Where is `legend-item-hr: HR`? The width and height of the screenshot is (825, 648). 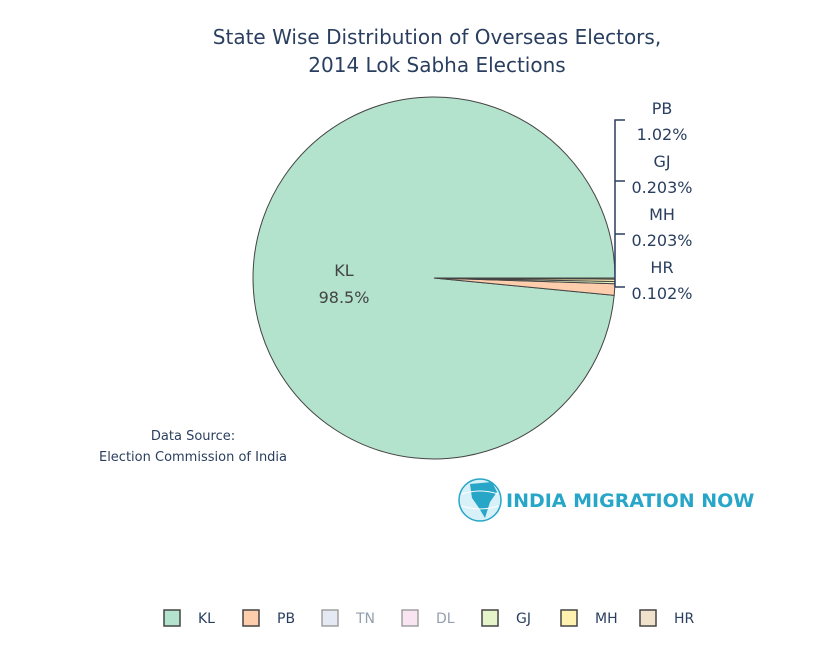 legend-item-hr: HR is located at coordinates (667, 618).